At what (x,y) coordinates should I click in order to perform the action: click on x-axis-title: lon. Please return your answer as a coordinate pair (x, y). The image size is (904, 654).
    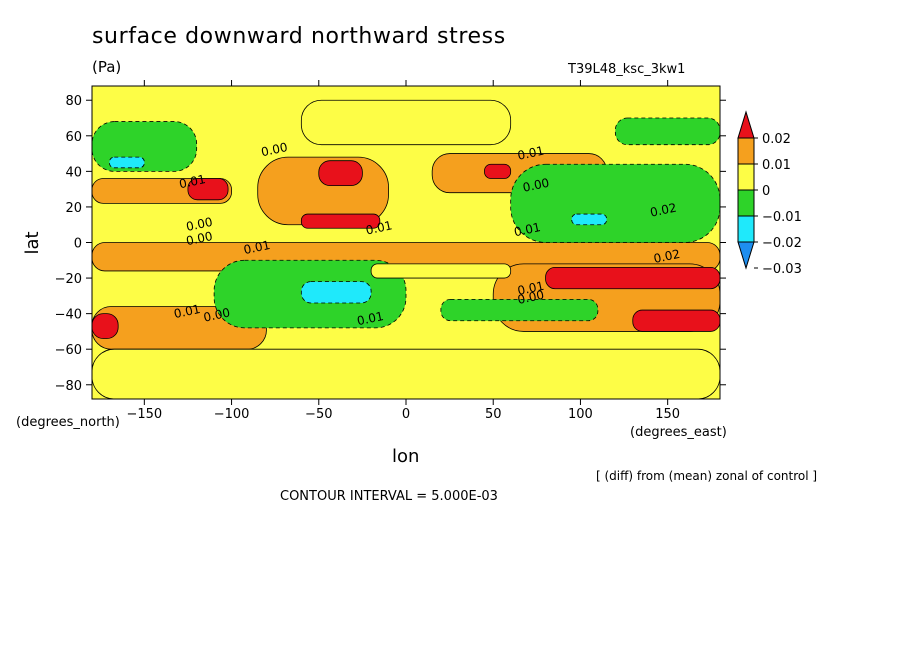
    Looking at the image, I should click on (406, 456).